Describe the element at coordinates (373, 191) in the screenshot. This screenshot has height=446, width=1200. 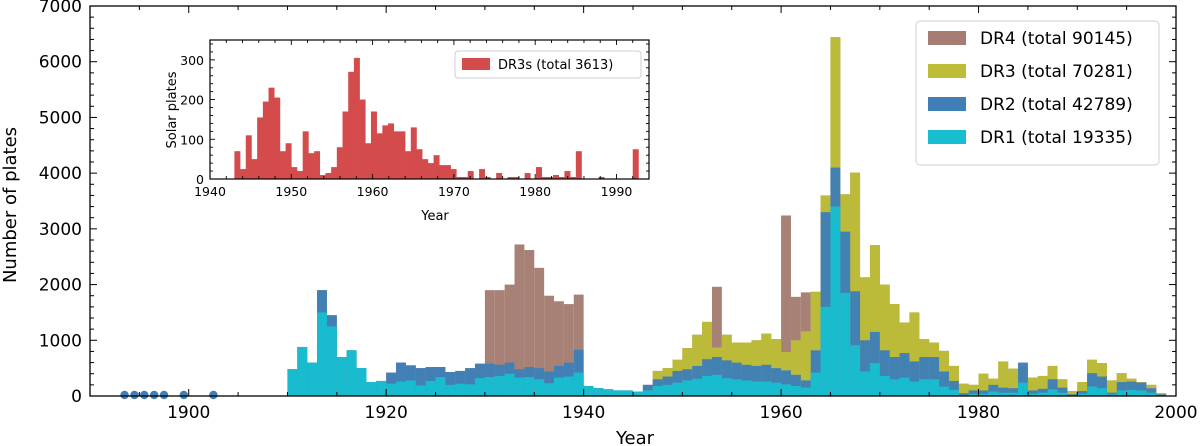
I see `inset-x-tick-label: 1960` at that location.